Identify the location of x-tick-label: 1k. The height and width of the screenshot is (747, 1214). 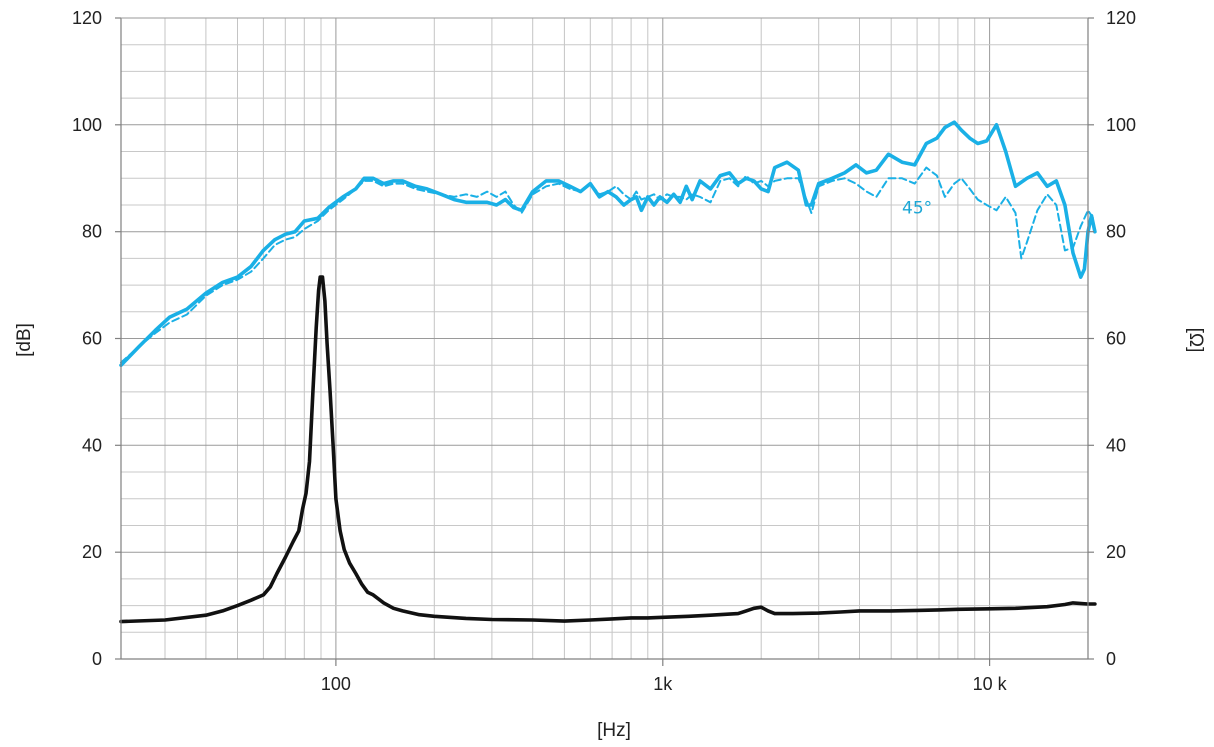
(663, 684).